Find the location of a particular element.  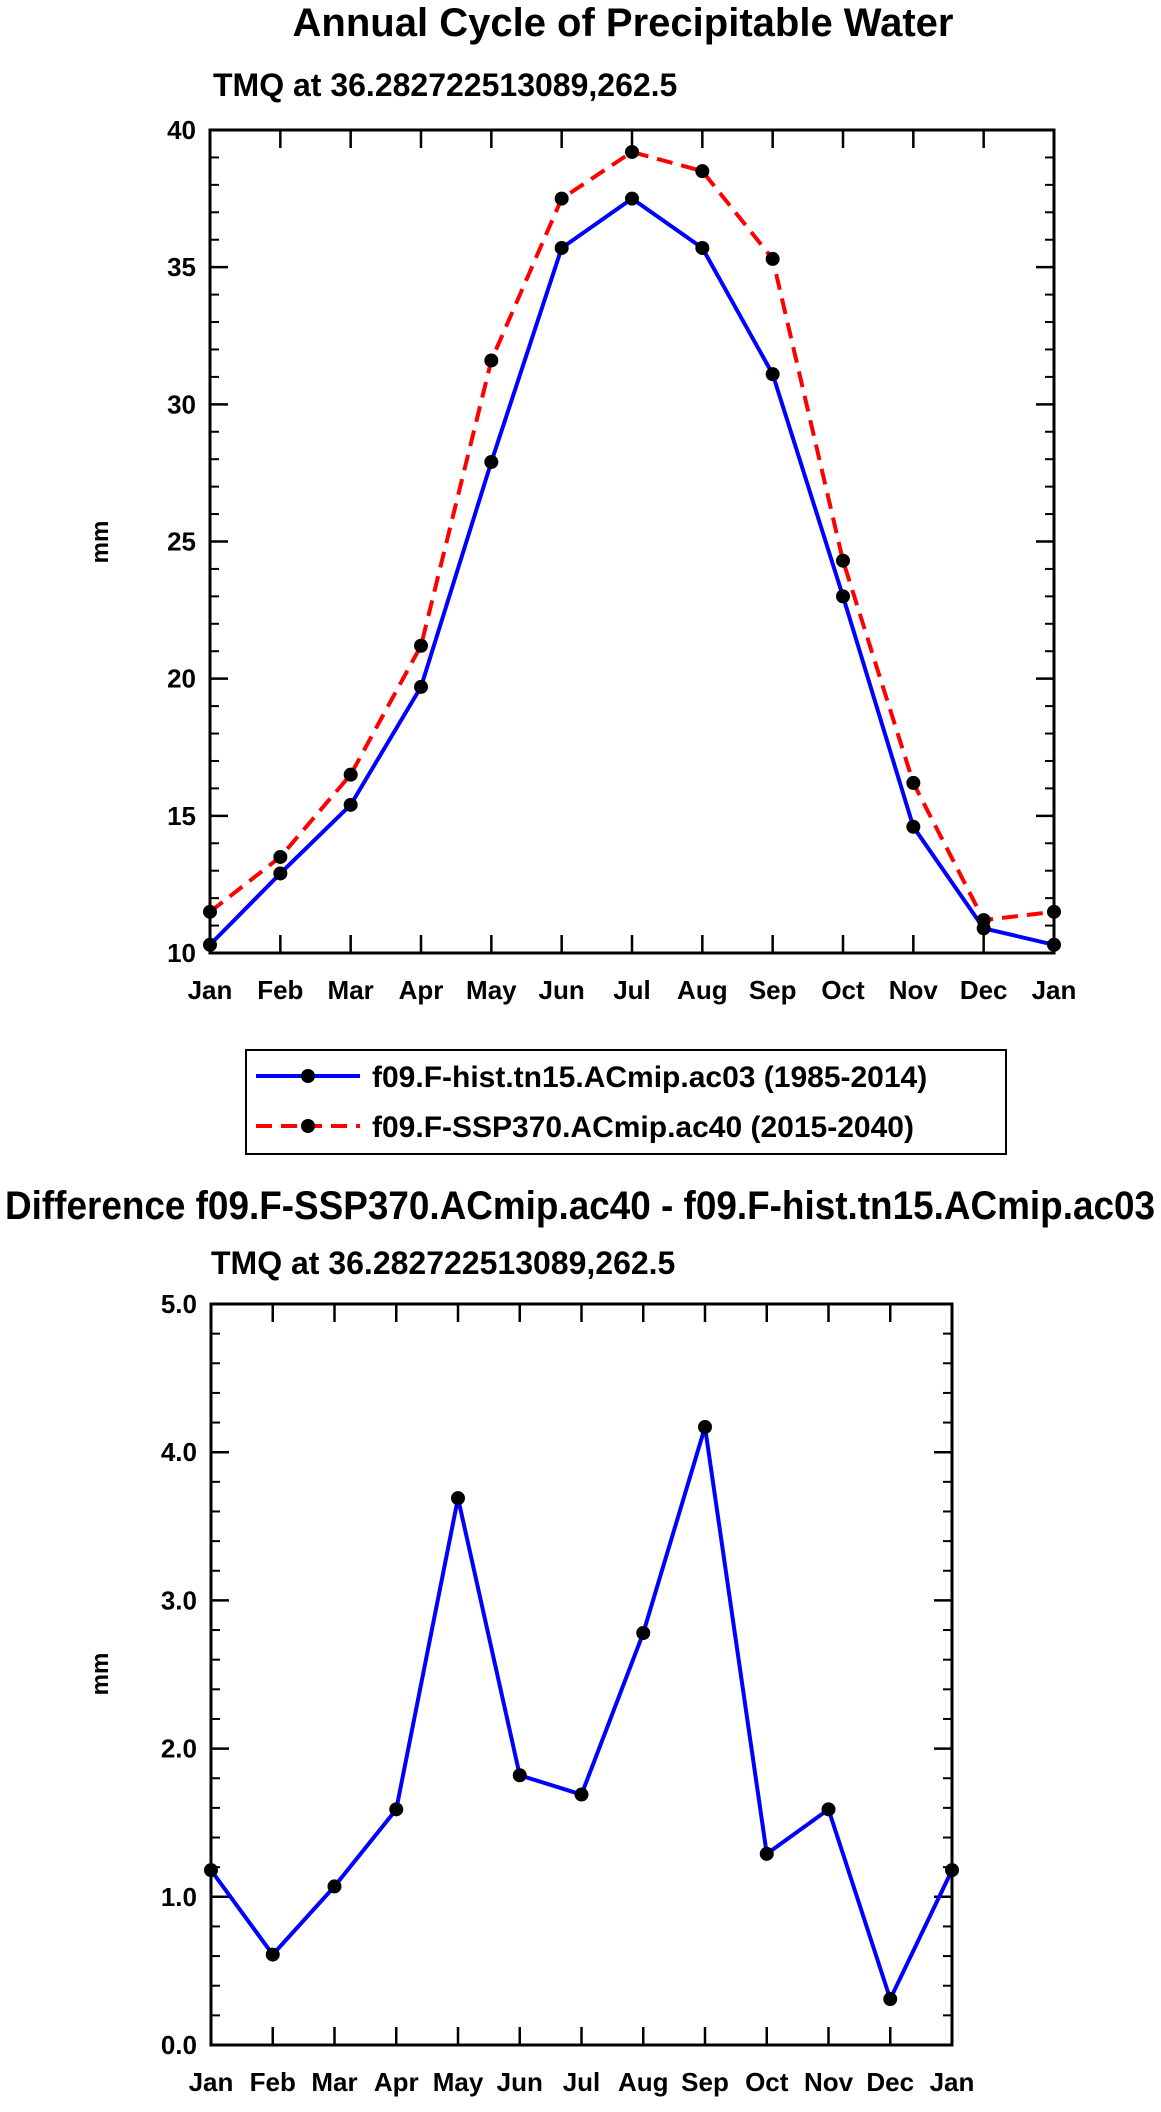

legend-ssp-label: f09.F-SSP370.ACmip.ac40 (2015-2040) is located at coordinates (643, 1127).